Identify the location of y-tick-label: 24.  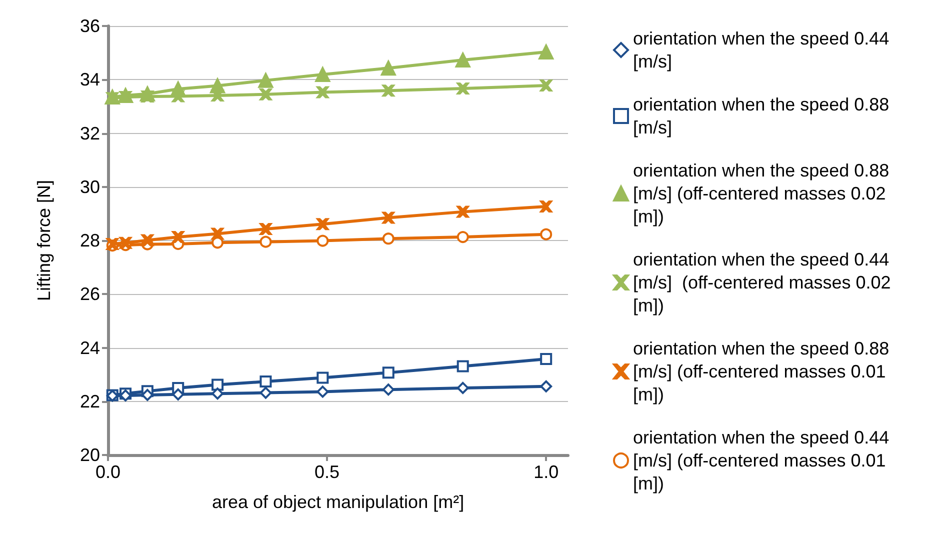
(90, 348).